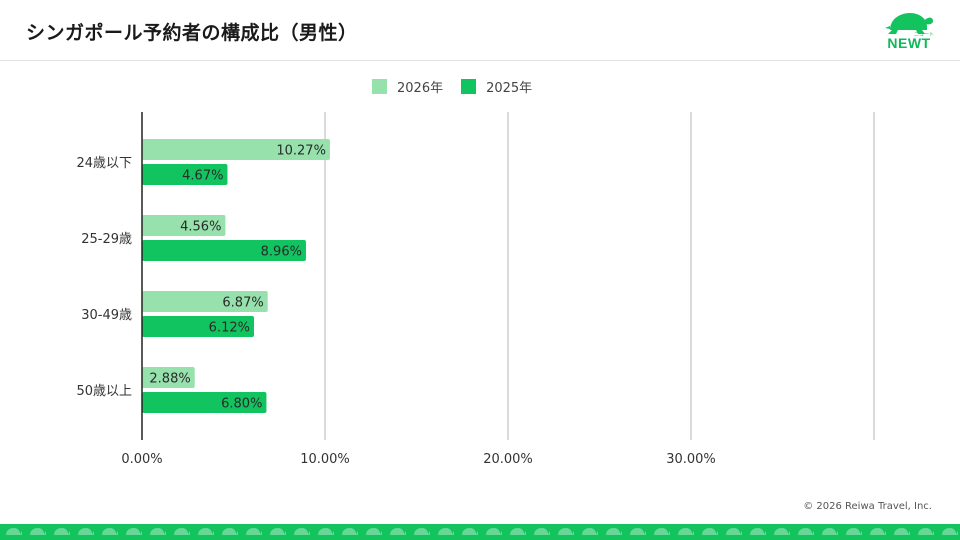 The width and height of the screenshot is (960, 540). Describe the element at coordinates (192, 33) in the screenshot. I see `page-title: シンガポール予約者の構成比（男性）` at that location.